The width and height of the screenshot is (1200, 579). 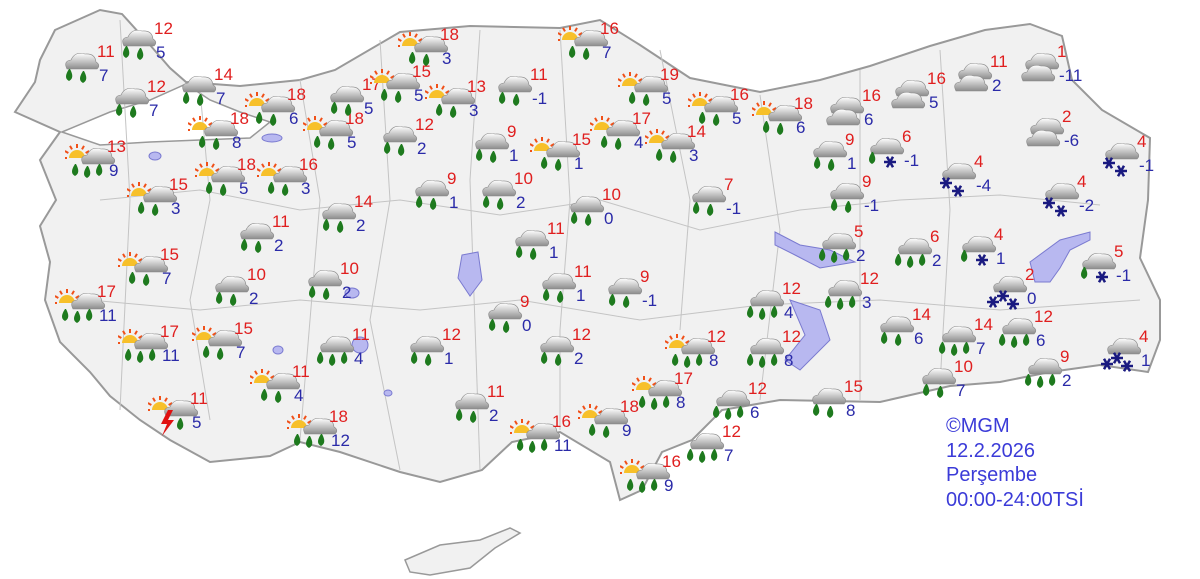 What do you see at coordinates (669, 74) in the screenshot?
I see `max-temp: 19` at bounding box center [669, 74].